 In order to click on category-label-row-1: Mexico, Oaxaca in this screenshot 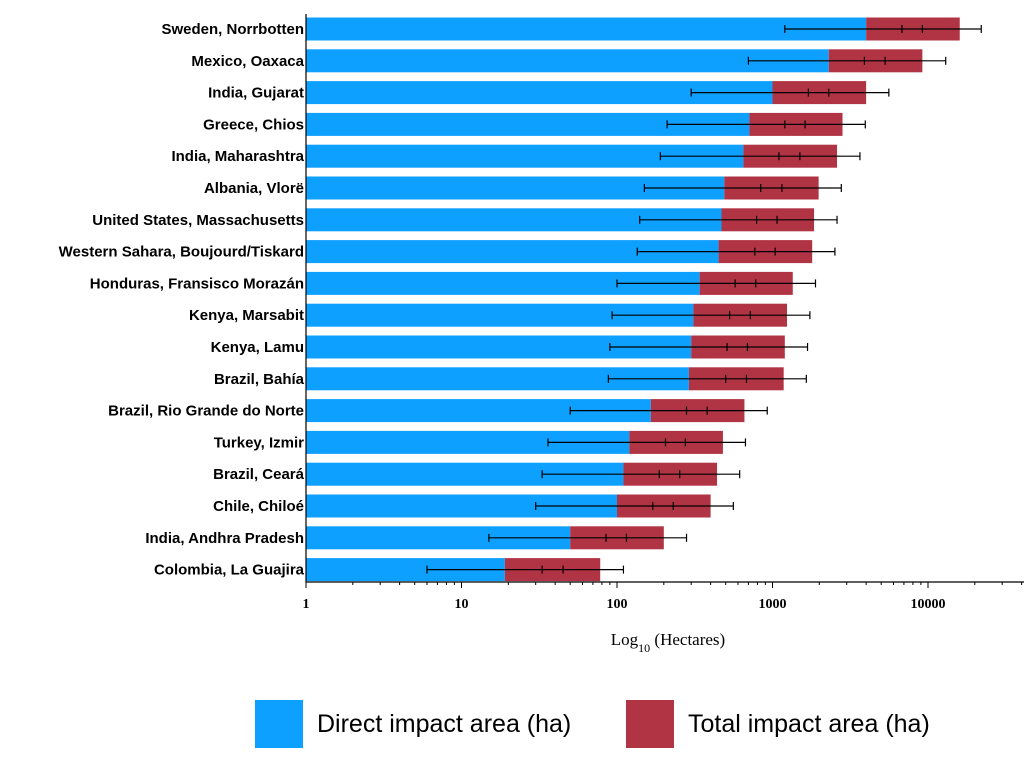, I will do `click(247, 61)`.